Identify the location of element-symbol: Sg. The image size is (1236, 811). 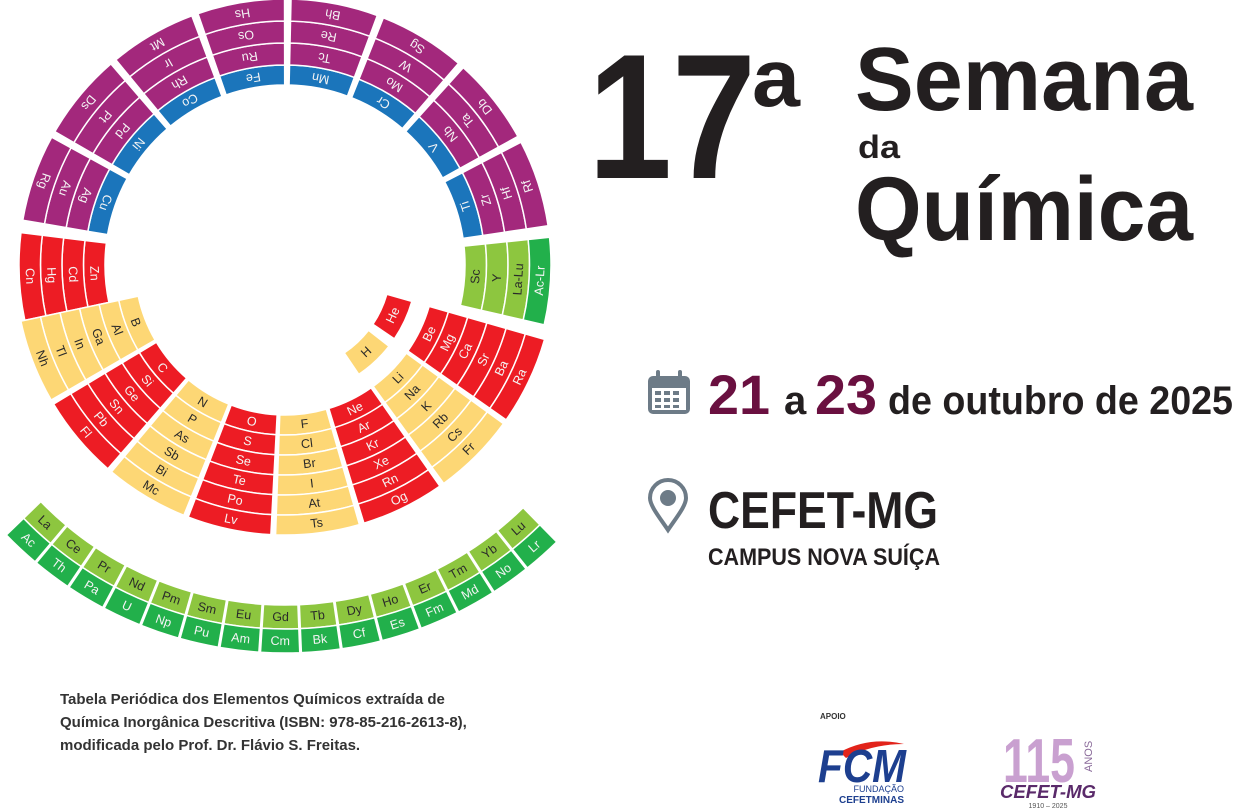
(417, 47).